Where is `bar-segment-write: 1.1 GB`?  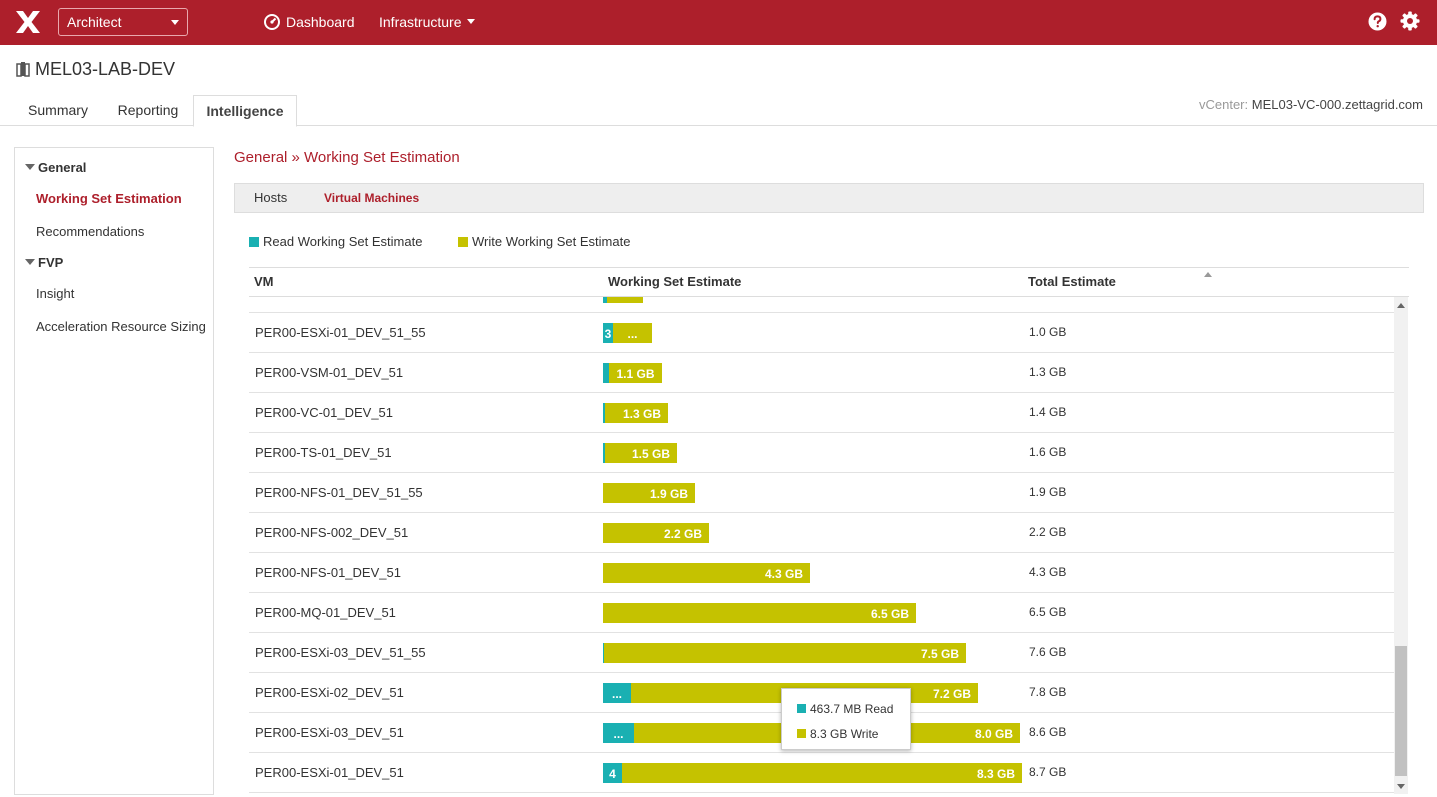 bar-segment-write: 1.1 GB is located at coordinates (635, 373).